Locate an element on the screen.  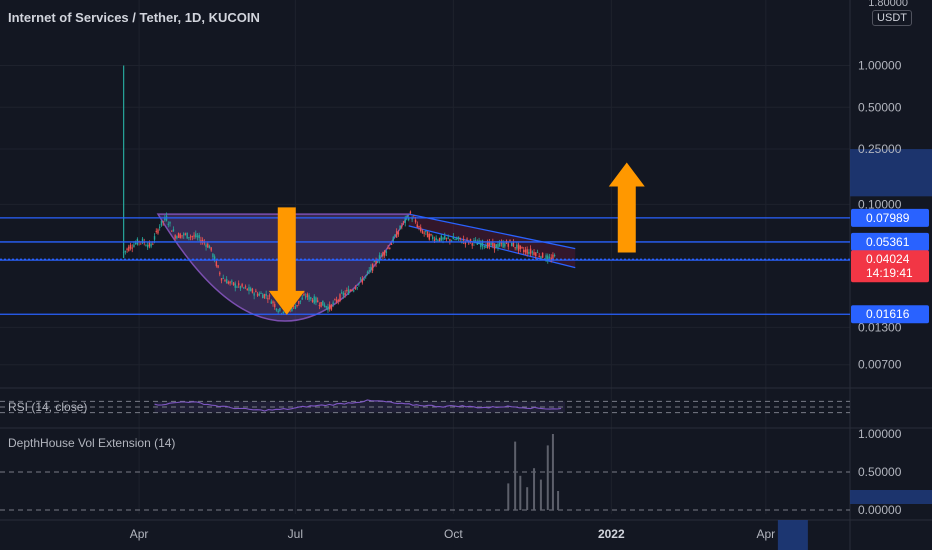
top-price-tick: 1.80000 is located at coordinates (888, 4).